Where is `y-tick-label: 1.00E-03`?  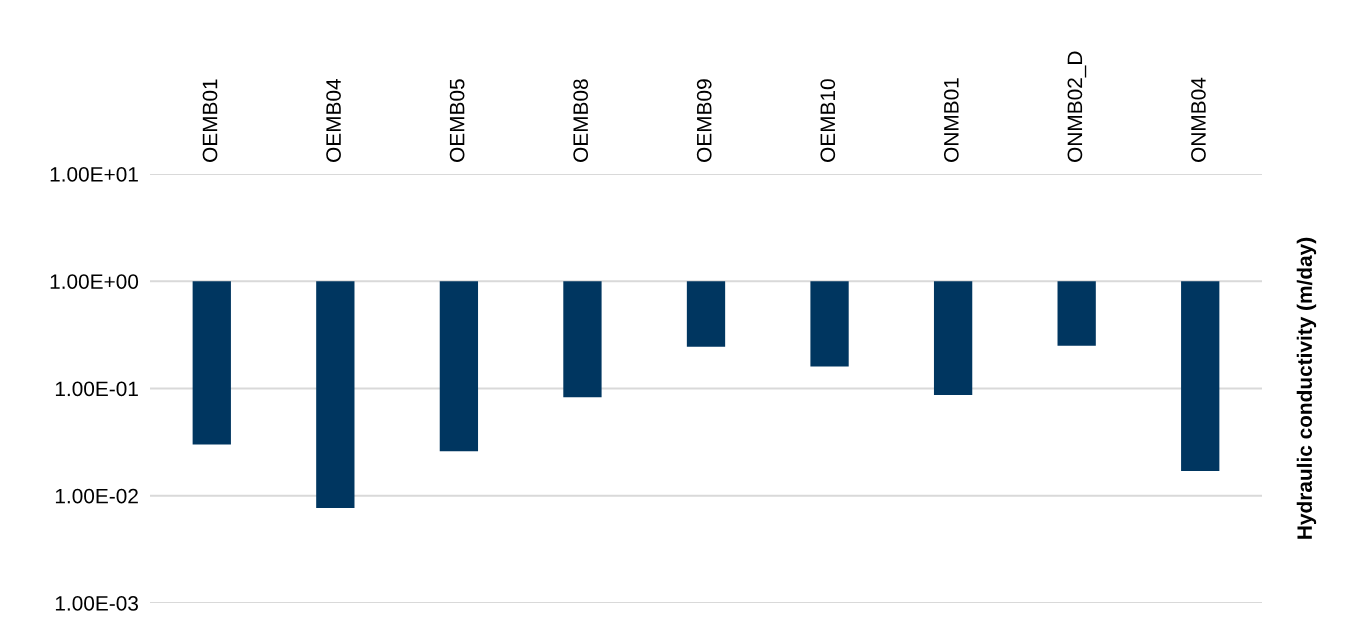 y-tick-label: 1.00E-03 is located at coordinates (96, 603).